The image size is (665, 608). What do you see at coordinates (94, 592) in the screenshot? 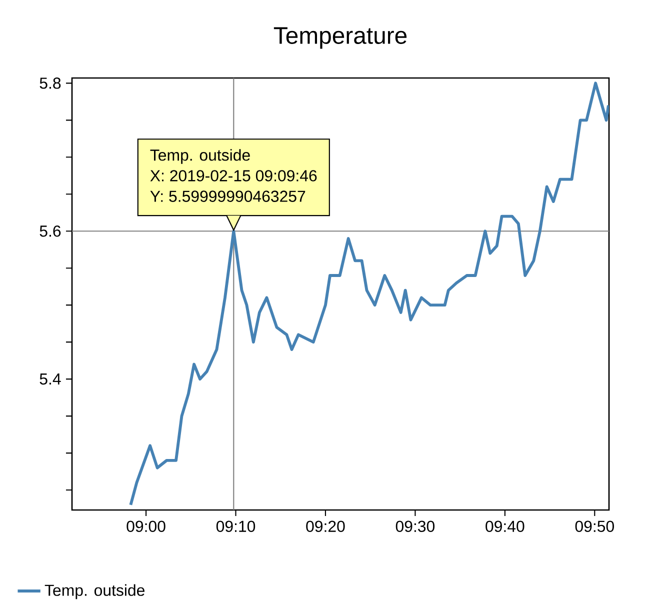
I see `legend-label: Temp. outside` at bounding box center [94, 592].